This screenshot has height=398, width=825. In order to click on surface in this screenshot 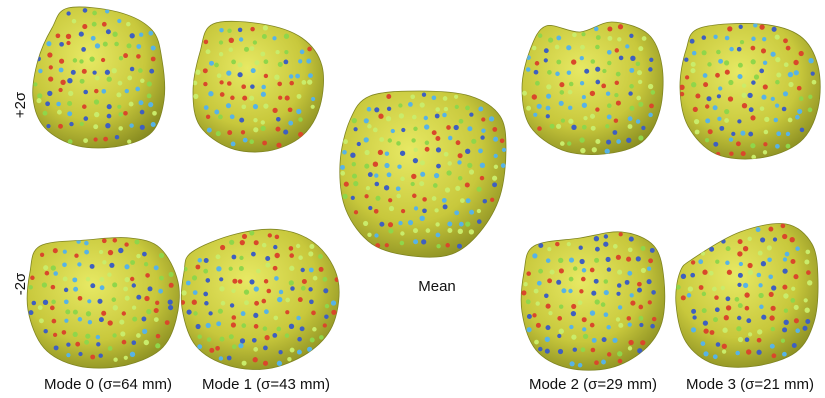, I will do `click(592, 88)`.